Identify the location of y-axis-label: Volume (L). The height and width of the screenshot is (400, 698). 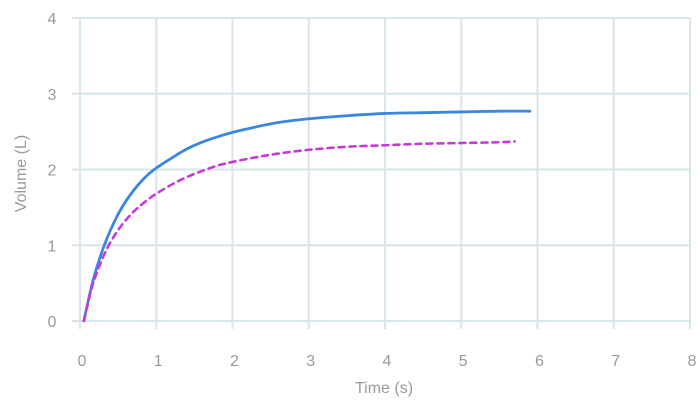
(21, 173).